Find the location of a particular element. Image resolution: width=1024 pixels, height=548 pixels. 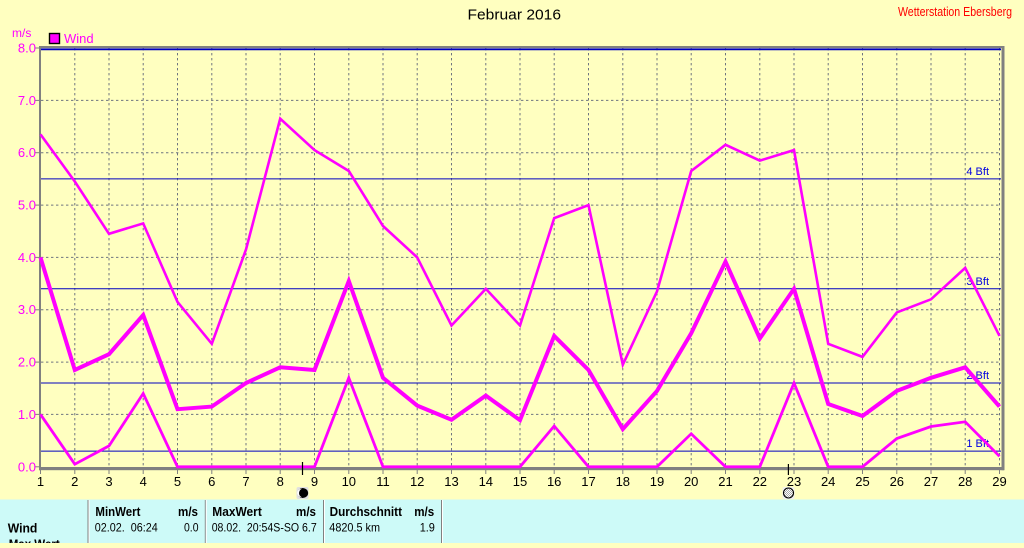

svg-text: 14 is located at coordinates (486, 481).